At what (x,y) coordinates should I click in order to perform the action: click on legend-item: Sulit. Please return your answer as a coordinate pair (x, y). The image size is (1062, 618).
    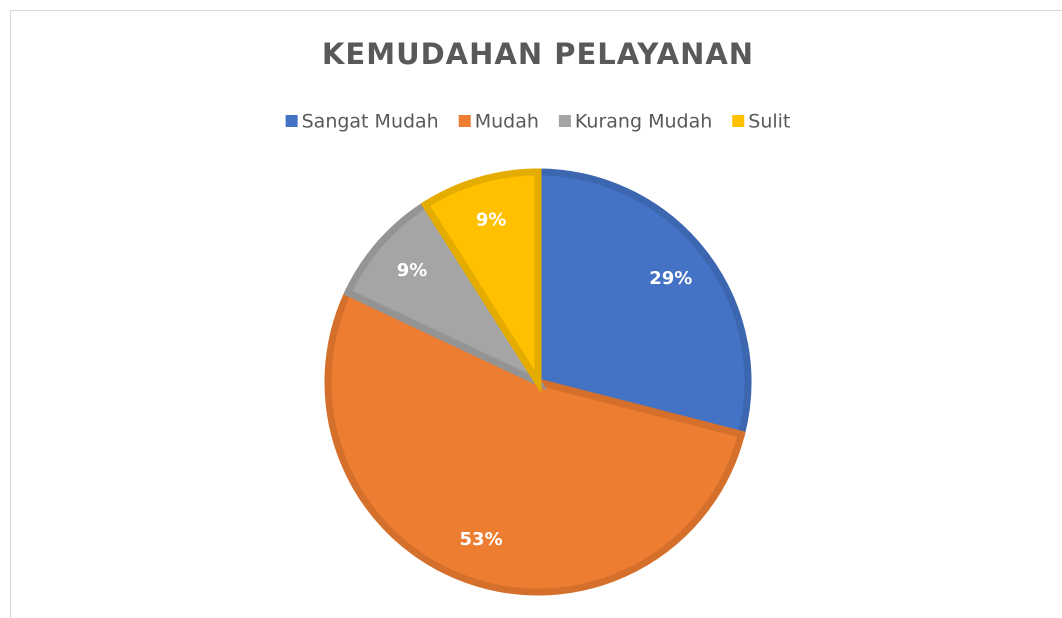
    Looking at the image, I should click on (761, 122).